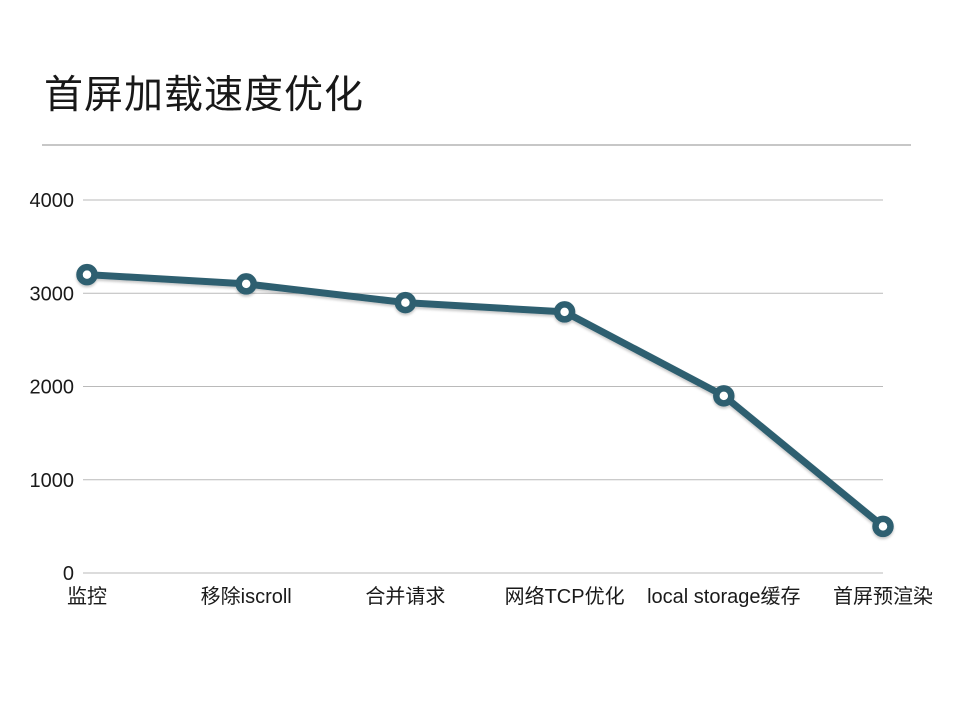  I want to click on y-axis-tick-label: 0, so click(68, 574).